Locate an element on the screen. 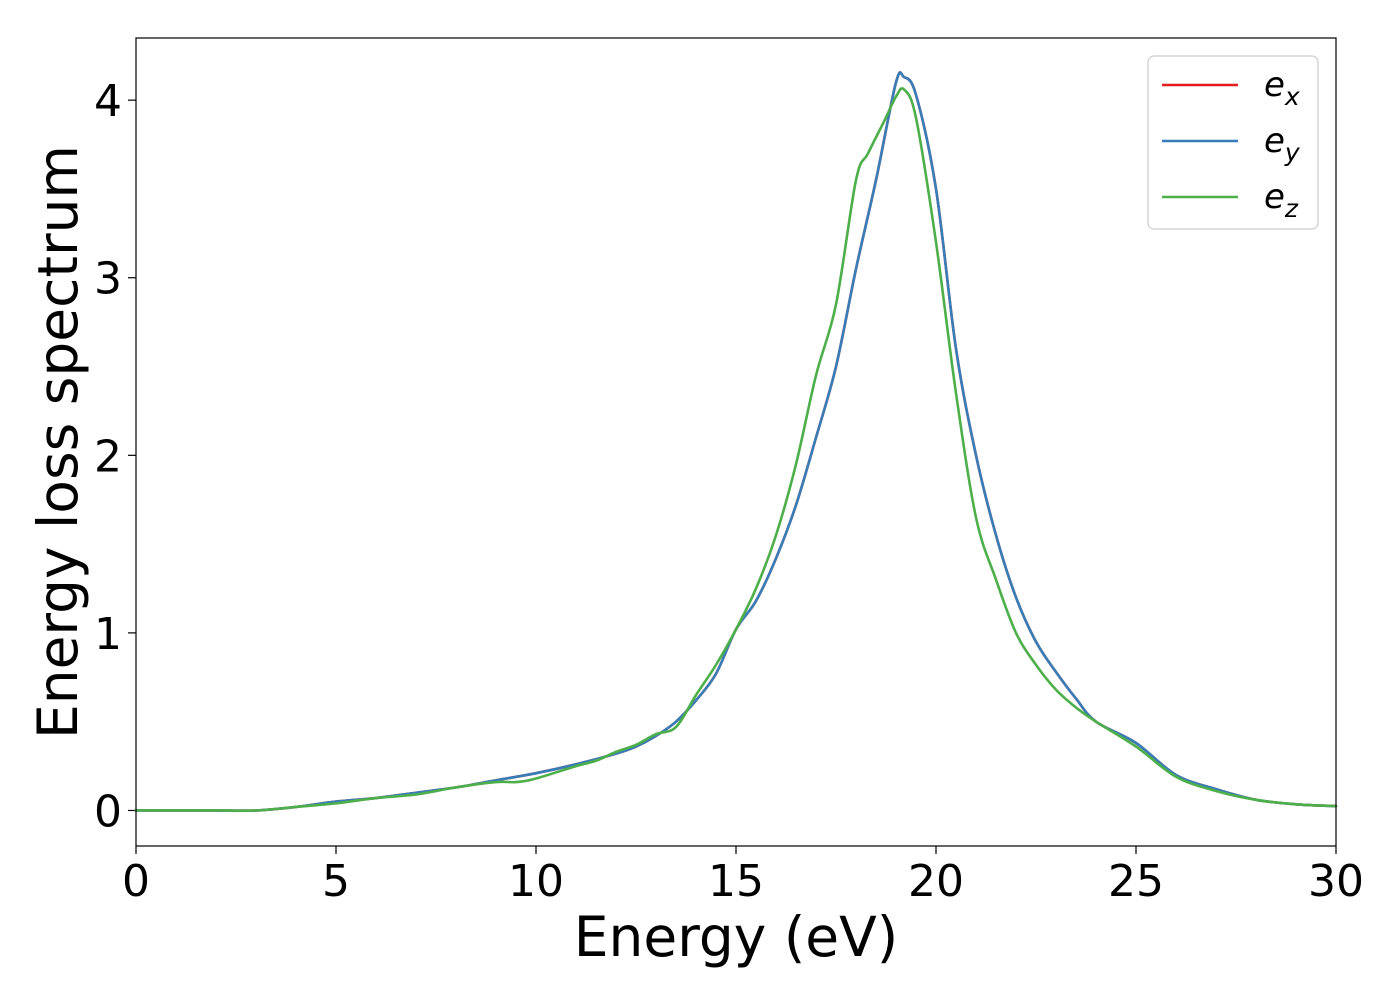 This screenshot has height=1000, width=1400. x-tick-label: 25 is located at coordinates (1136, 881).